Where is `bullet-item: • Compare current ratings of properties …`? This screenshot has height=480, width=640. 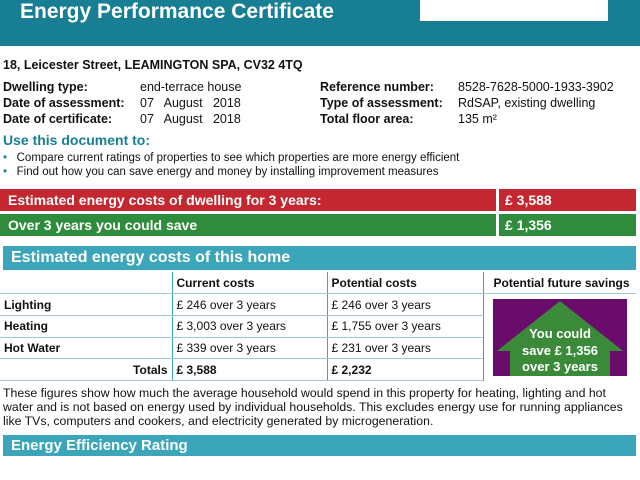
bullet-item: • Compare current ratings of properties … is located at coordinates (231, 158).